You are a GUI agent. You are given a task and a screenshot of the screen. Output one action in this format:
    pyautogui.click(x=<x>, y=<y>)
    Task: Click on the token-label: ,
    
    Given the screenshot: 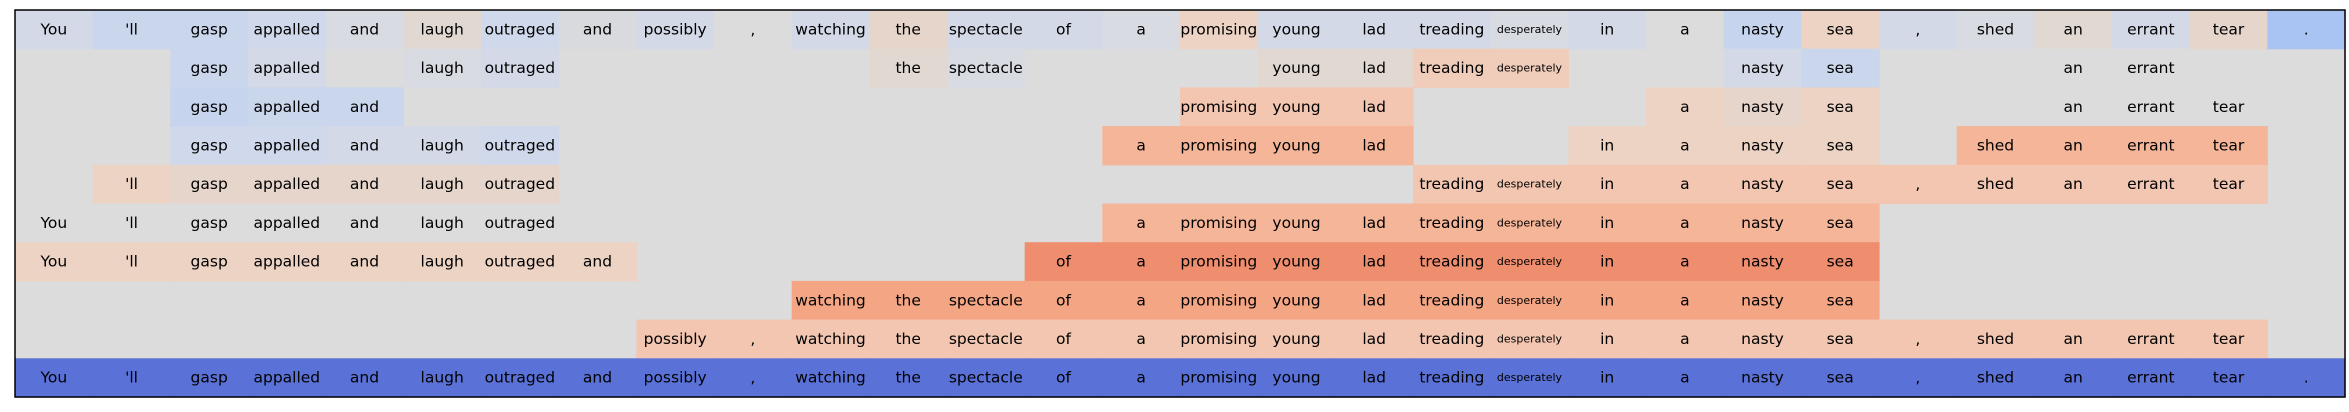 What is the action you would take?
    pyautogui.click(x=1917, y=378)
    